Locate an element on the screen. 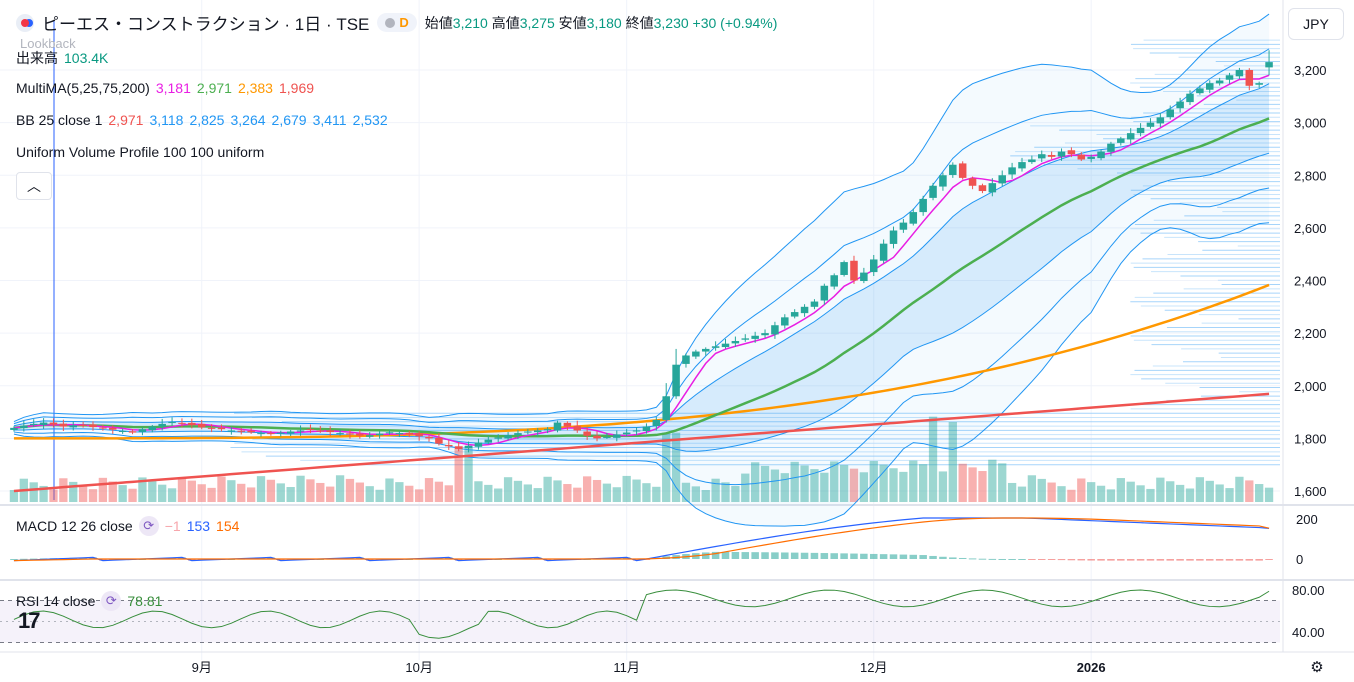 Image resolution: width=1354 pixels, height=682 pixels. price-axis-tick: 2,000 is located at coordinates (1310, 386).